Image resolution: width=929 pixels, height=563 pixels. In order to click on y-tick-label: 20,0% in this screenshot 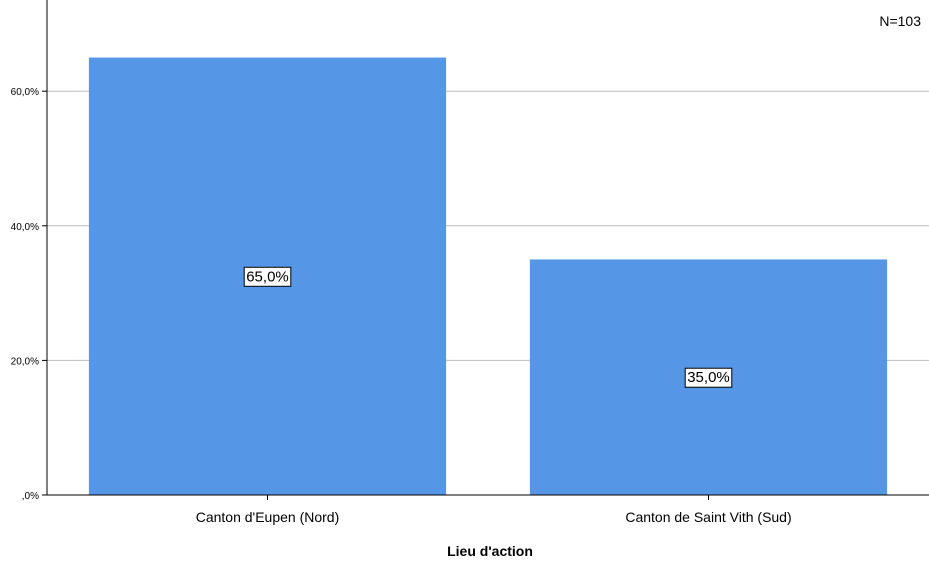, I will do `click(25, 361)`.